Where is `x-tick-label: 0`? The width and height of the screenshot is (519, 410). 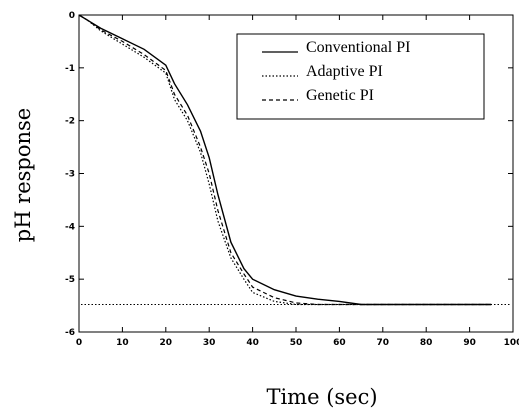
x-tick-label: 0 is located at coordinates (79, 343).